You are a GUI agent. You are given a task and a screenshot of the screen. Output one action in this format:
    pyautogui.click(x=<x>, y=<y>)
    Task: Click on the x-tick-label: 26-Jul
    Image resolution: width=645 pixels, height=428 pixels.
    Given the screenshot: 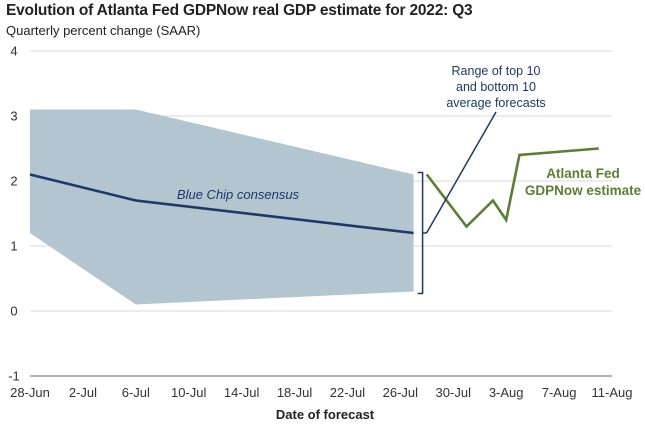 What is the action you would take?
    pyautogui.click(x=401, y=392)
    